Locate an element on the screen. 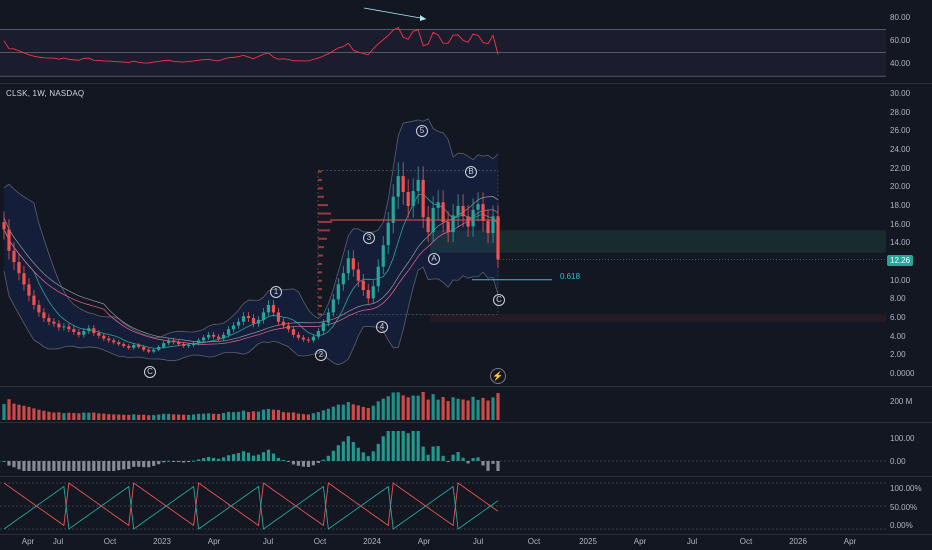 This screenshot has width=932, height=550. rsi-tick-80: 80.00 is located at coordinates (900, 17).